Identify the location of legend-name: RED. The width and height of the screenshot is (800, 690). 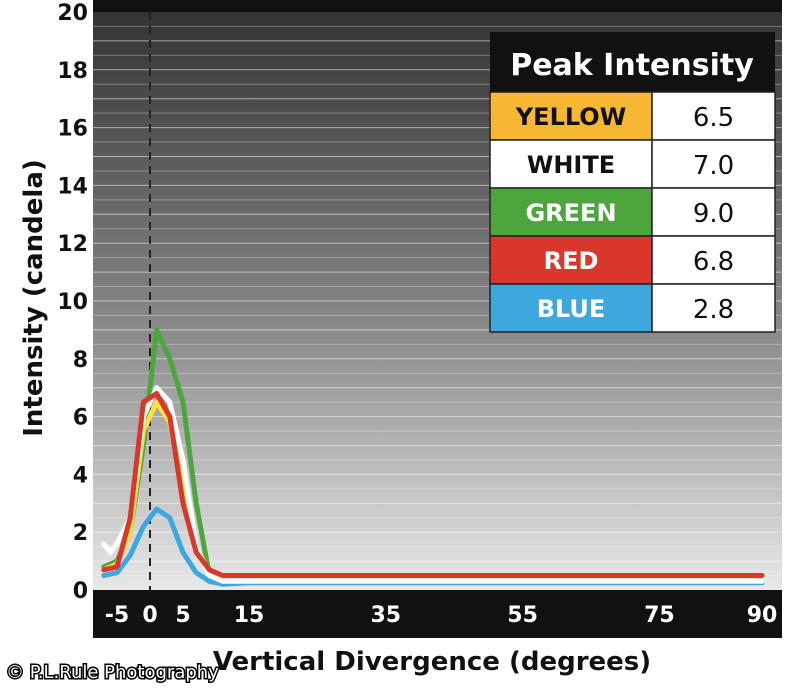
(571, 261).